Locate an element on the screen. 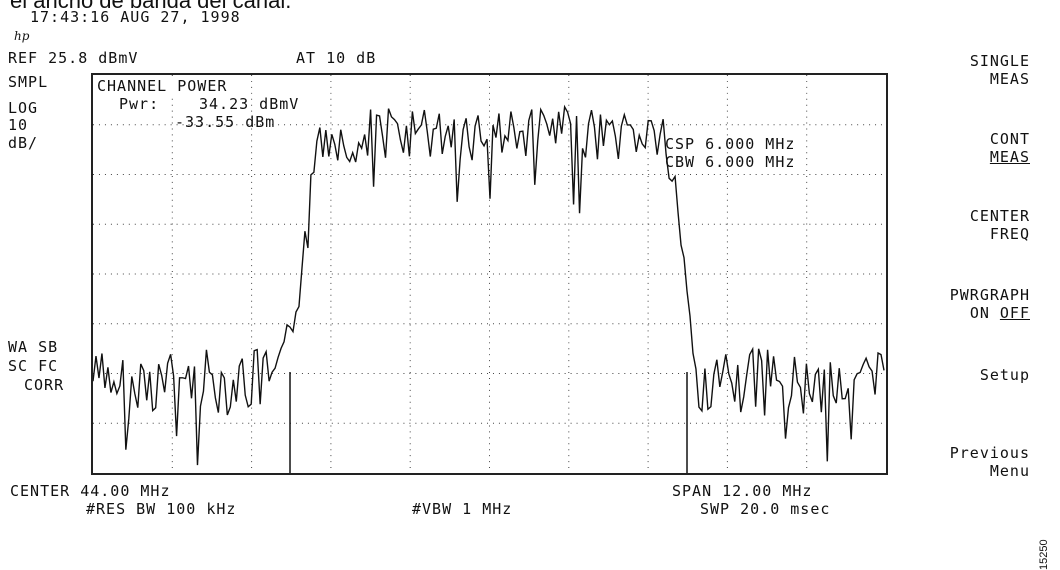 The height and width of the screenshot is (570, 1060). softkey-line1: PWRGRAPH is located at coordinates (989, 295).